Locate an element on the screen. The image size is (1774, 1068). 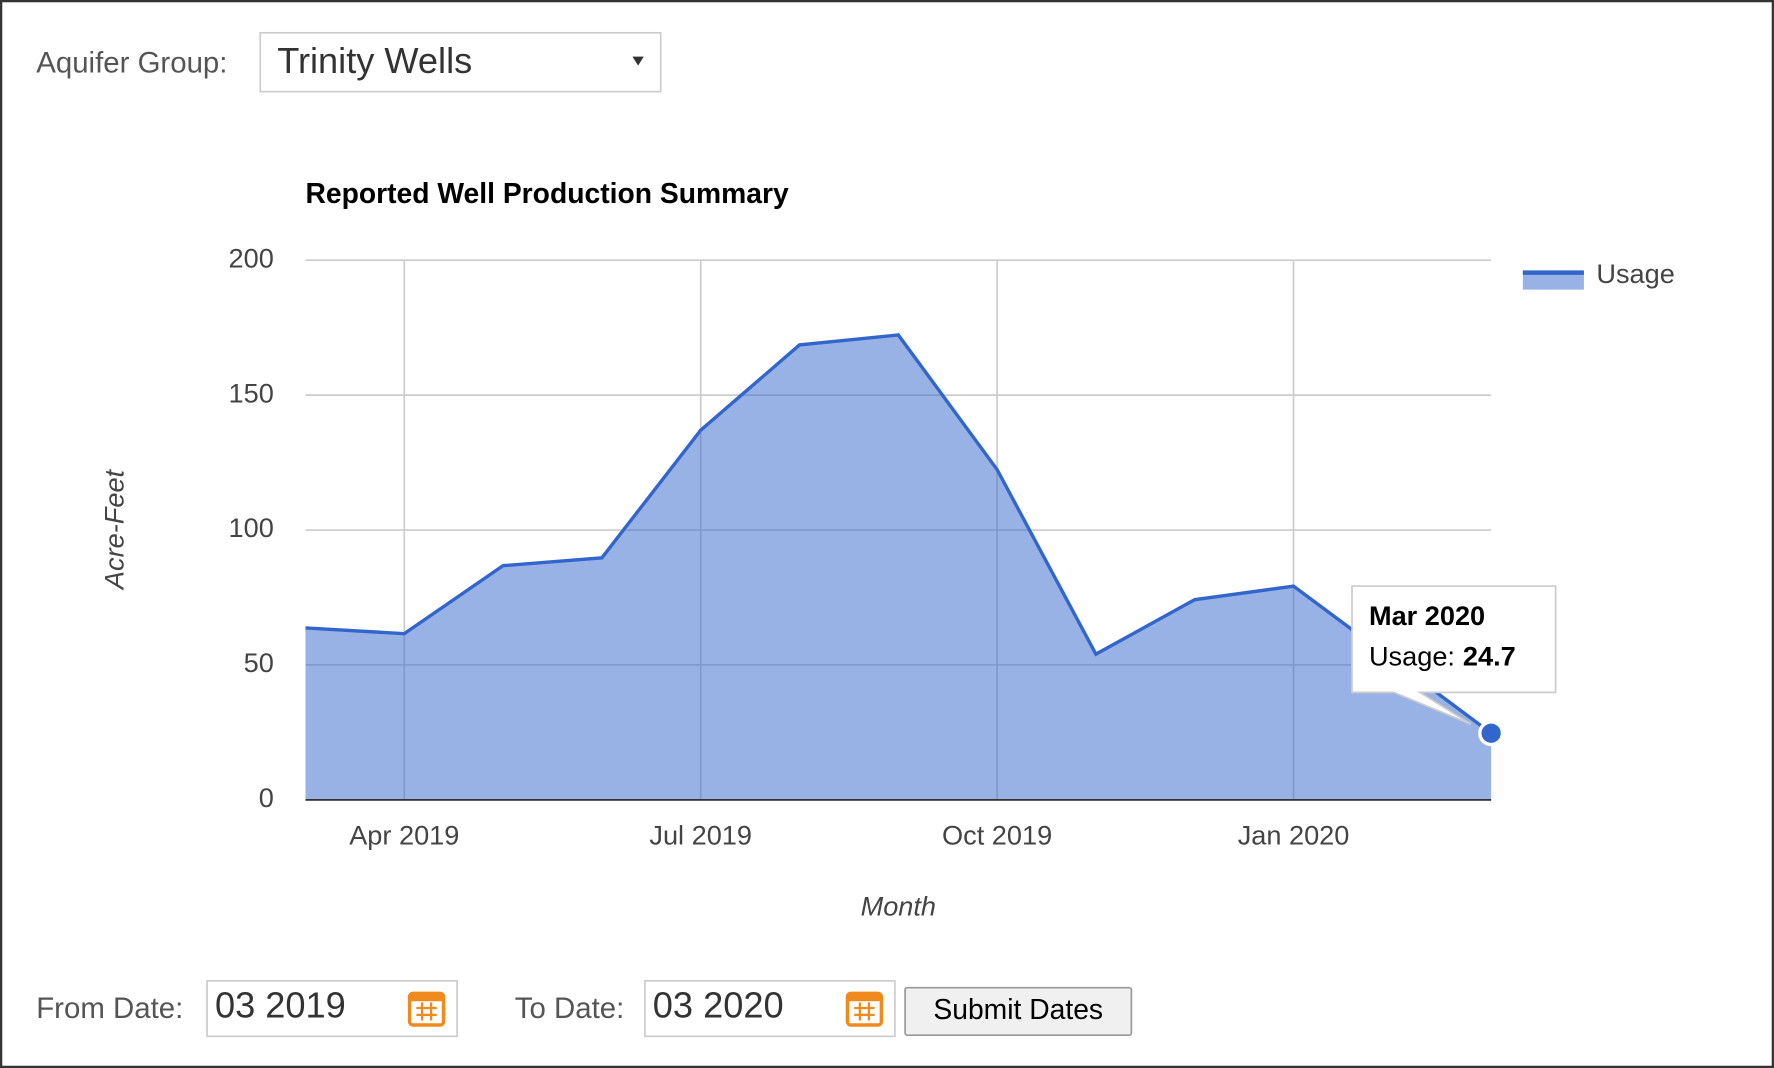
x-tick-label: Jul 2019 is located at coordinates (700, 834).